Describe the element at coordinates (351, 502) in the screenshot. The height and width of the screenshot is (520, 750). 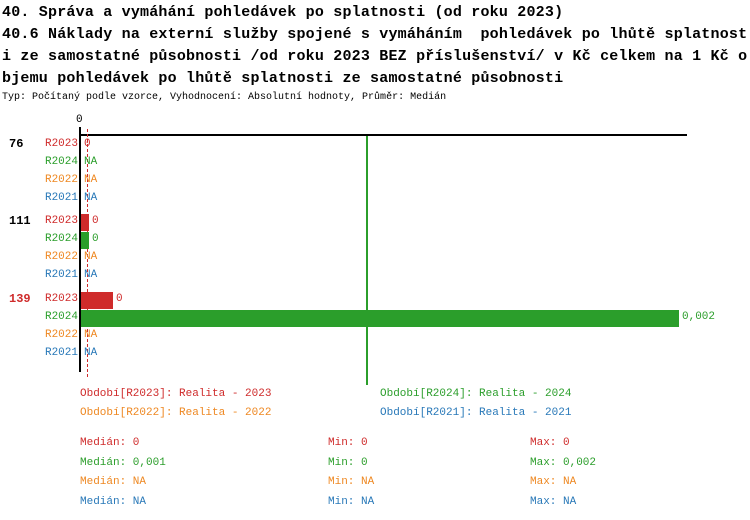
I see `stat-min-r2021: Min: NA` at that location.